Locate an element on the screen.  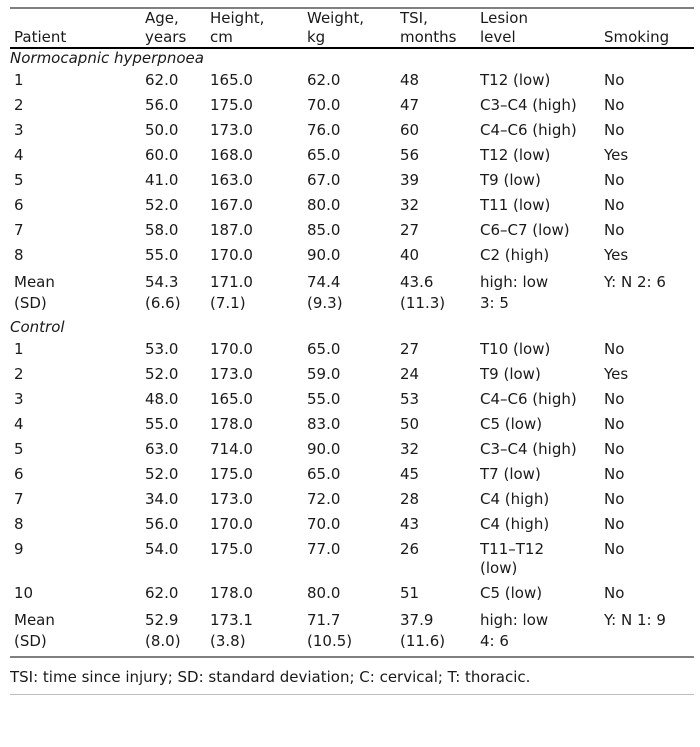
table-cell: 5 is located at coordinates (19, 180).